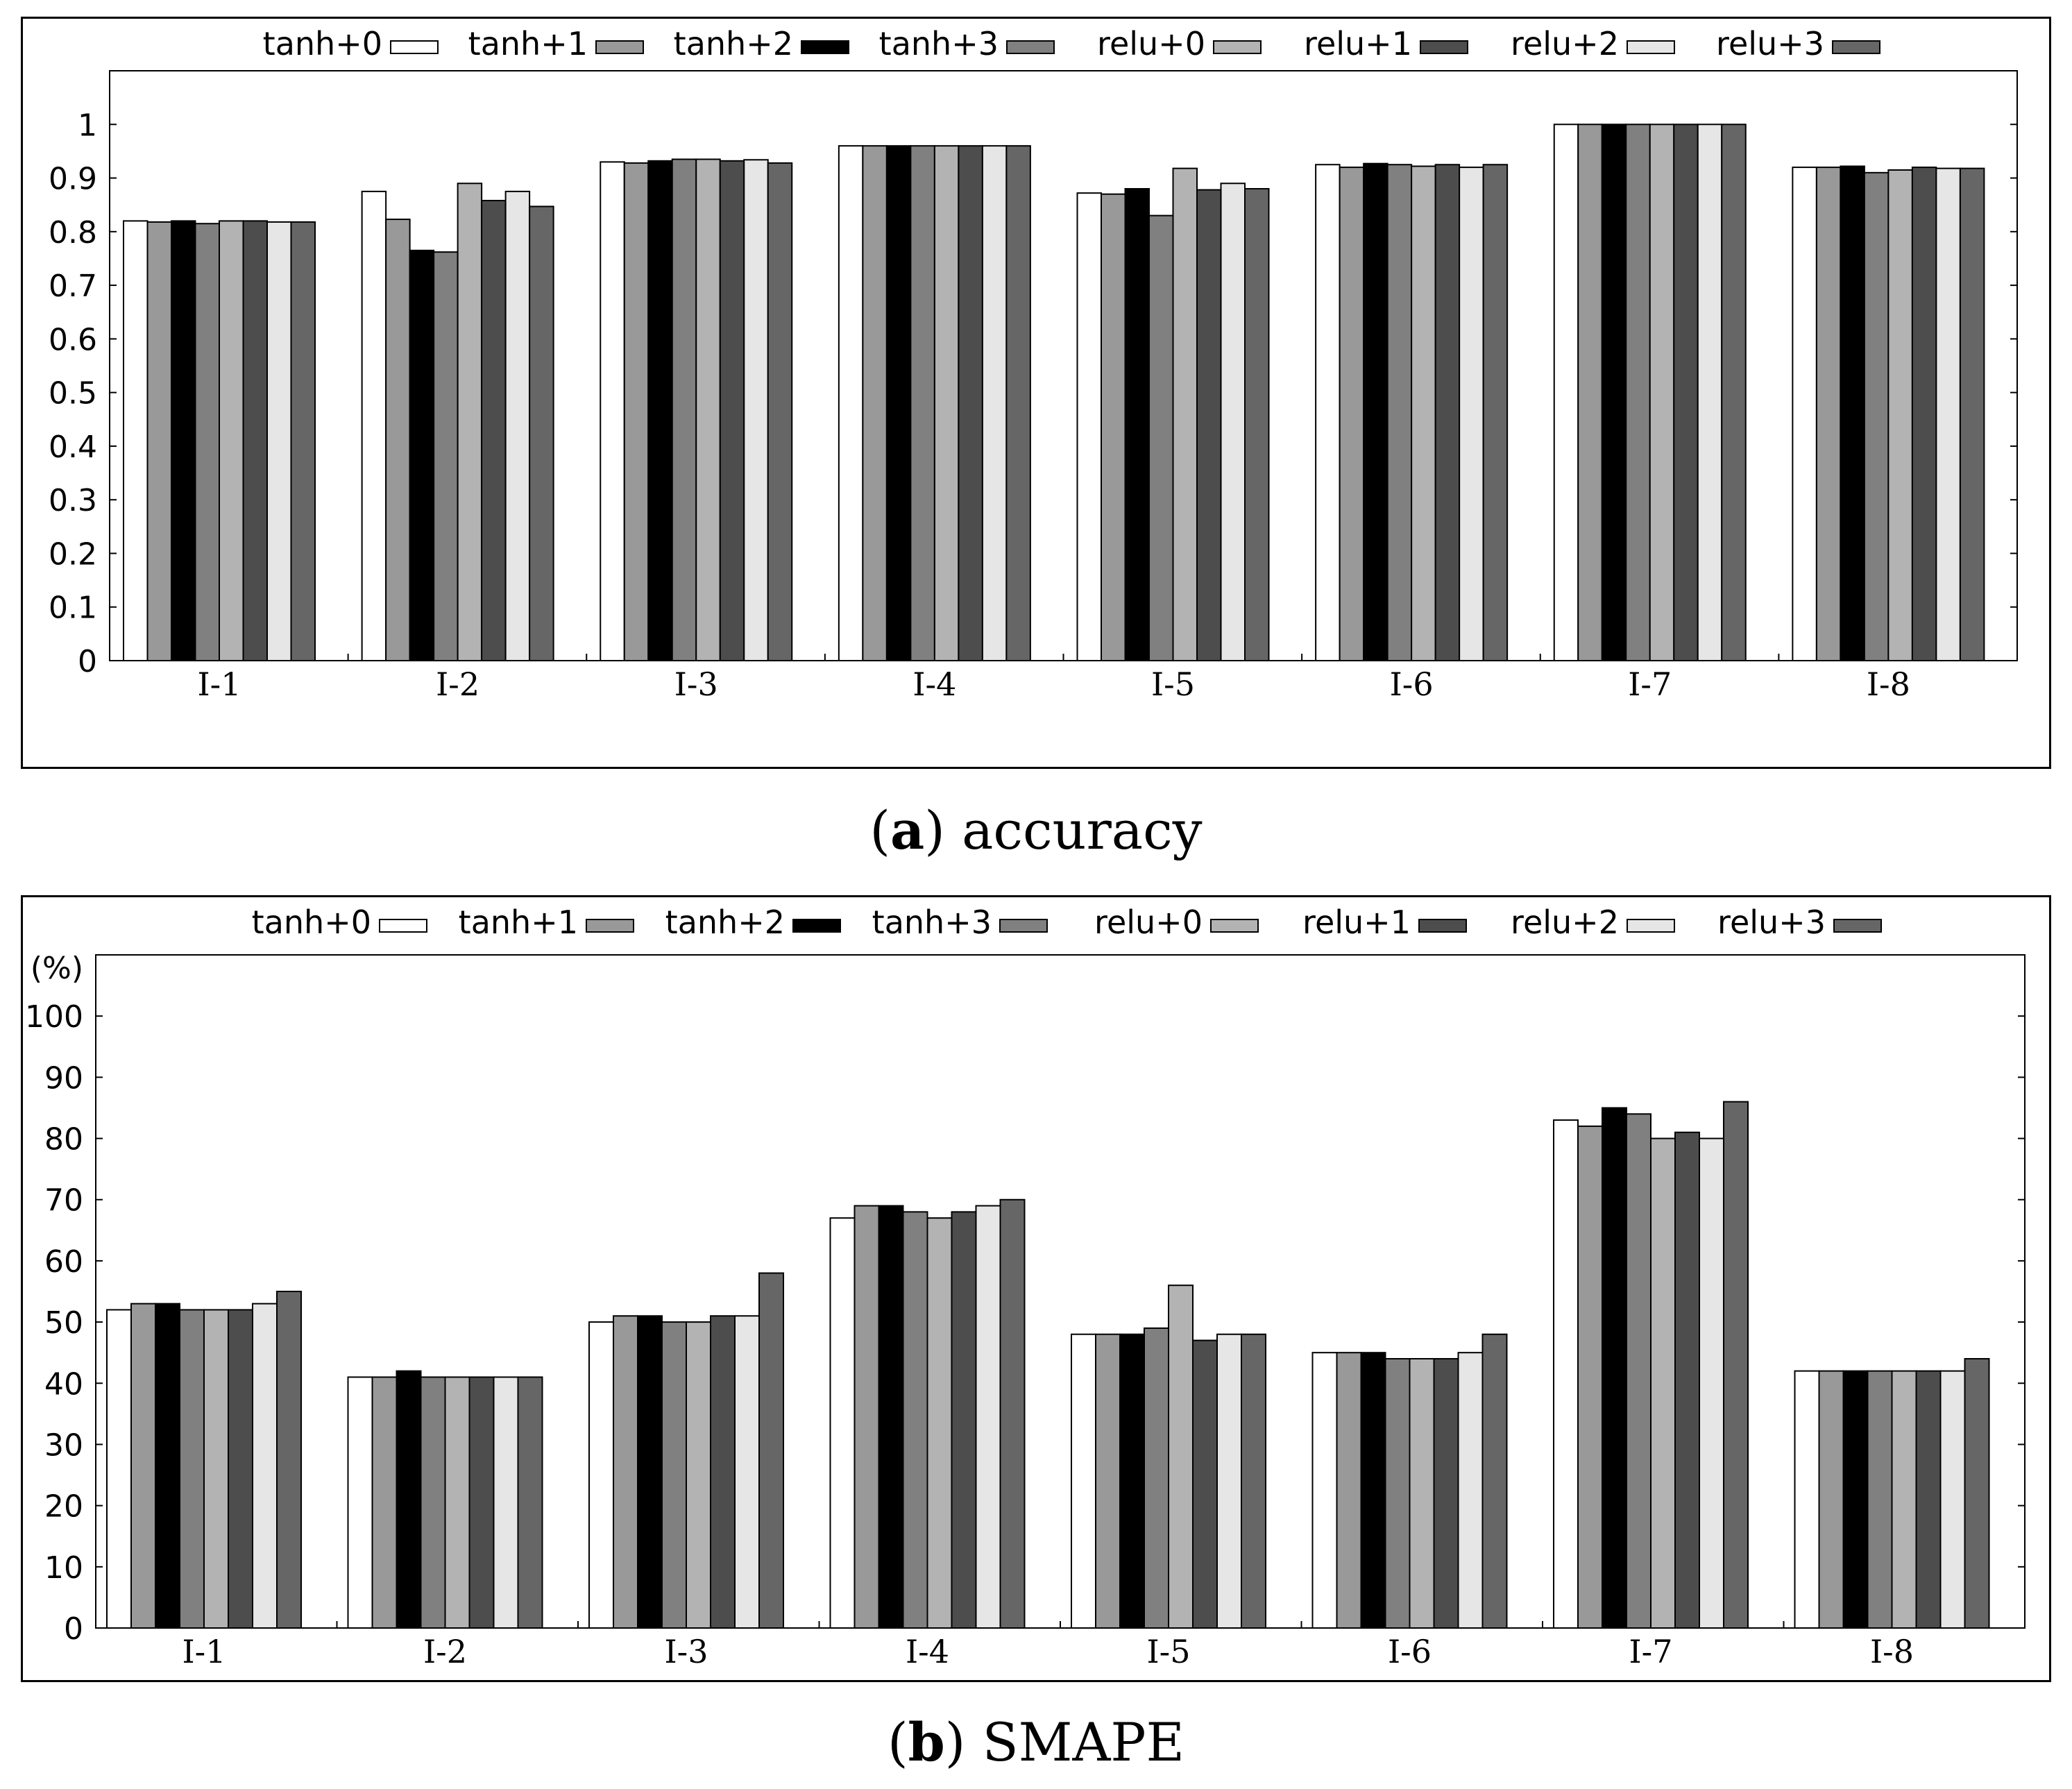 This screenshot has height=1789, width=2072. I want to click on y-tick-label: 0.4, so click(73, 447).